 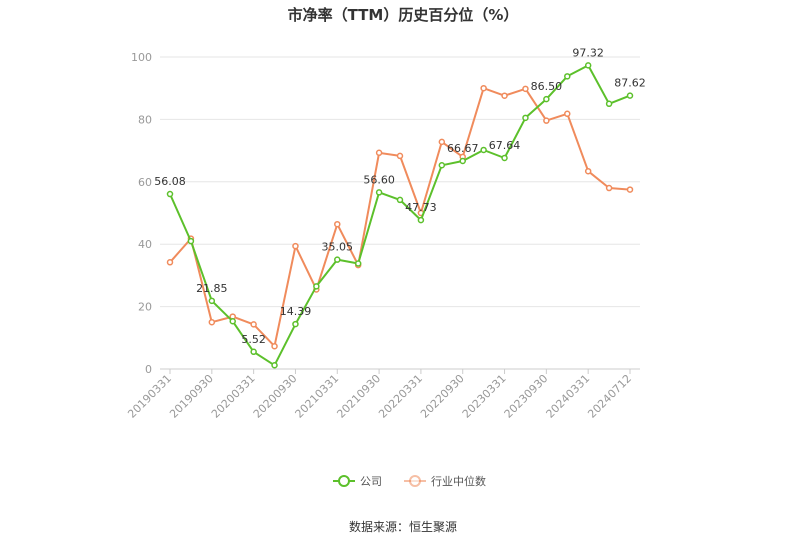 I want to click on x-tick-label: 20200930, so click(x=275, y=396).